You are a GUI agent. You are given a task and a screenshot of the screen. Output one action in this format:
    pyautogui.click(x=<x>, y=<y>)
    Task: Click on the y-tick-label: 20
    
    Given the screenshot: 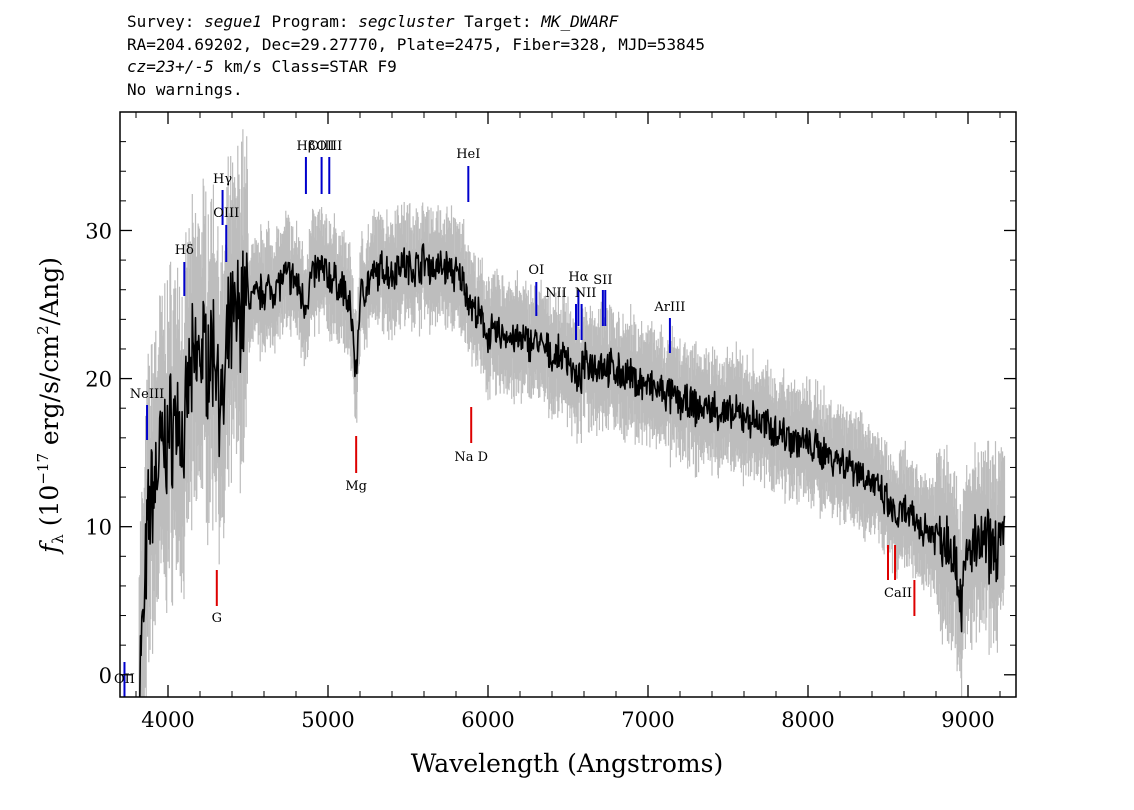 What is the action you would take?
    pyautogui.click(x=98, y=380)
    